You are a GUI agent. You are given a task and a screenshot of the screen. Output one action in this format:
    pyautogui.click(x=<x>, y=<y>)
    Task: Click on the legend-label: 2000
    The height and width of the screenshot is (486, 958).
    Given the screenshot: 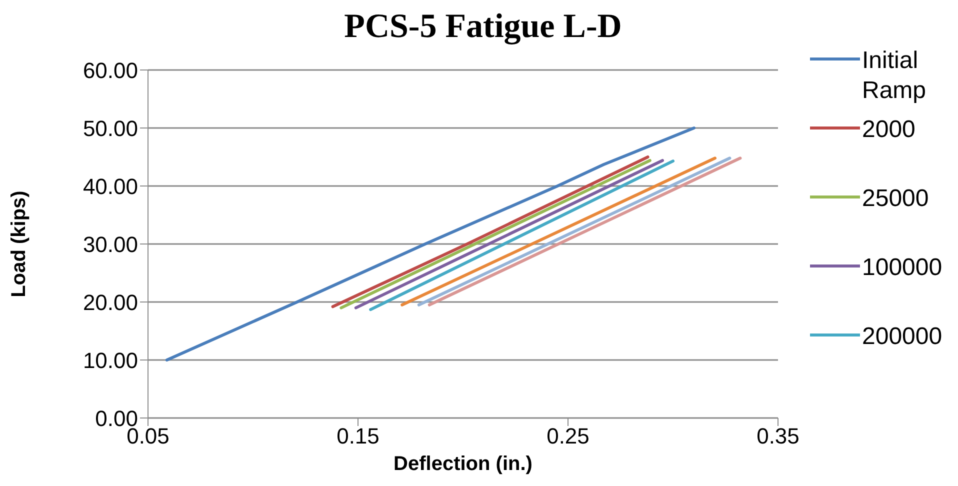 What is the action you would take?
    pyautogui.click(x=889, y=130)
    